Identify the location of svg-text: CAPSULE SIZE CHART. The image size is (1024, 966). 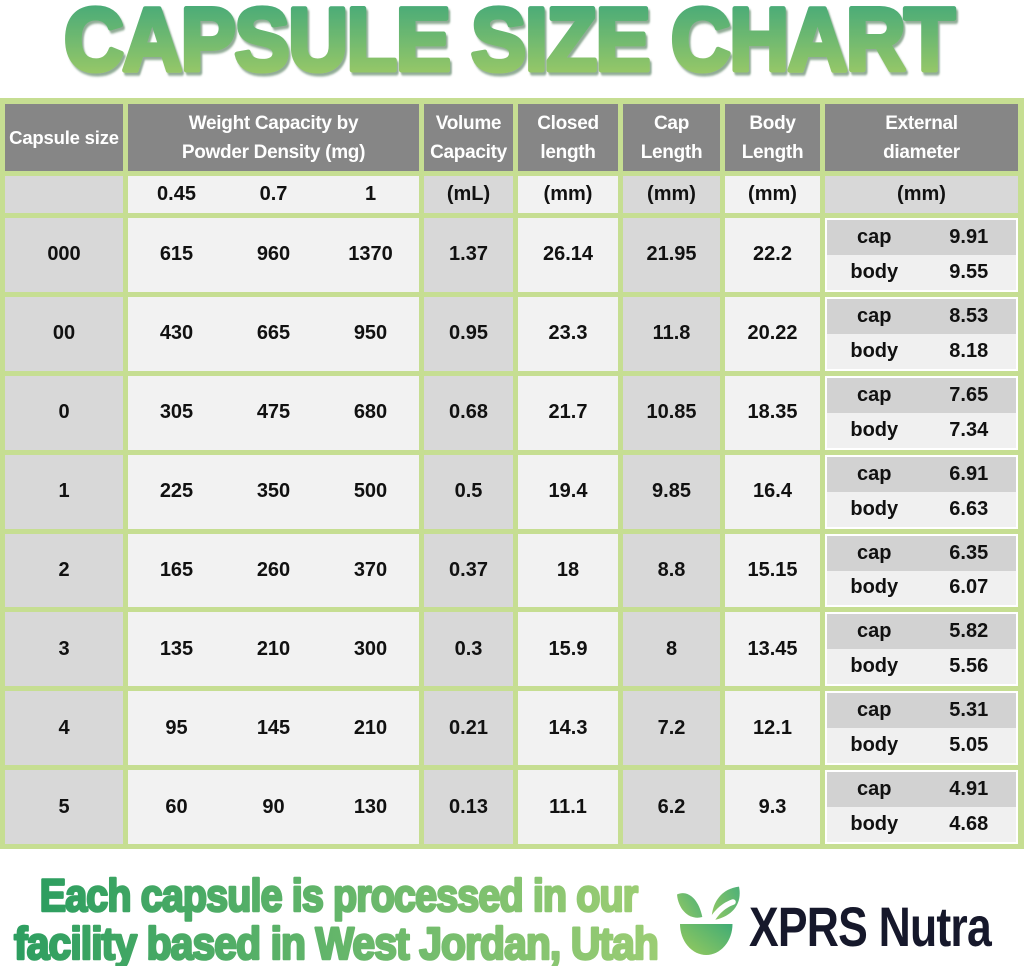
(509, 45).